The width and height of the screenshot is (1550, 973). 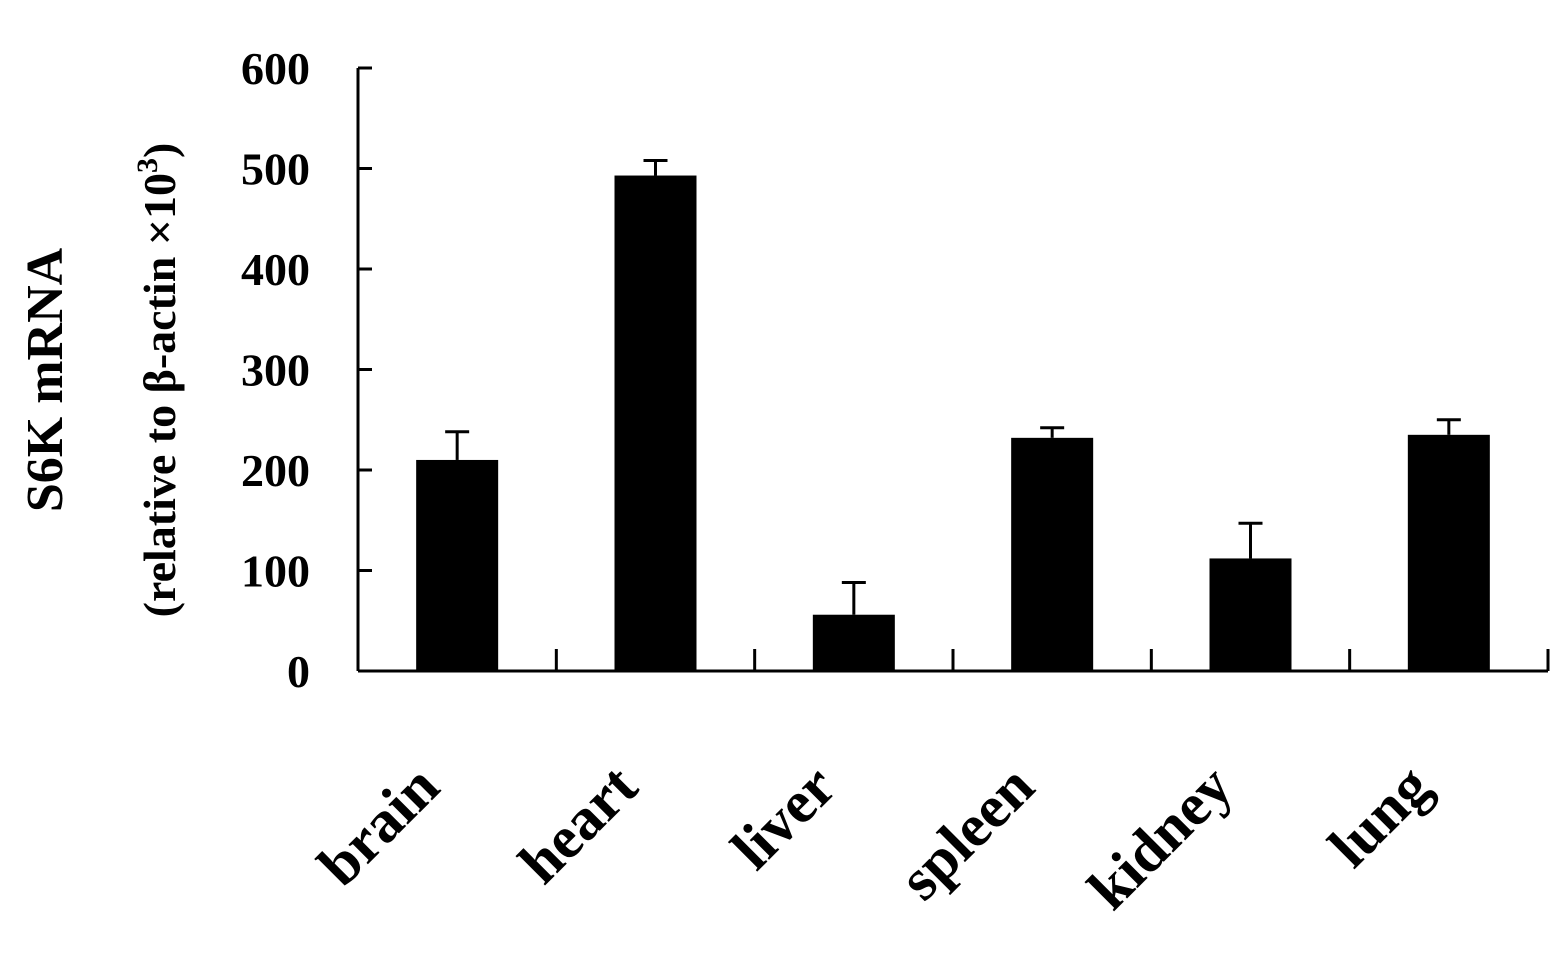 I want to click on y-tick-label: 100, so click(x=275, y=571).